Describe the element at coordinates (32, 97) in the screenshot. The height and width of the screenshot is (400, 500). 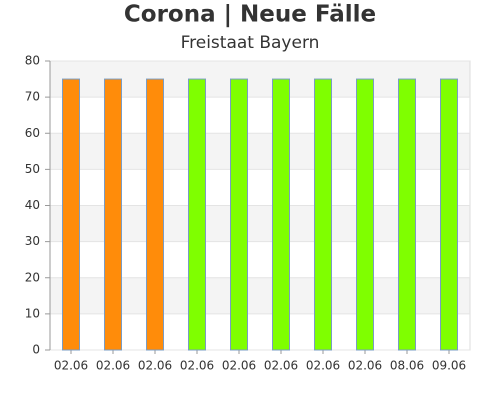
I see `y-tick-label: 70` at that location.